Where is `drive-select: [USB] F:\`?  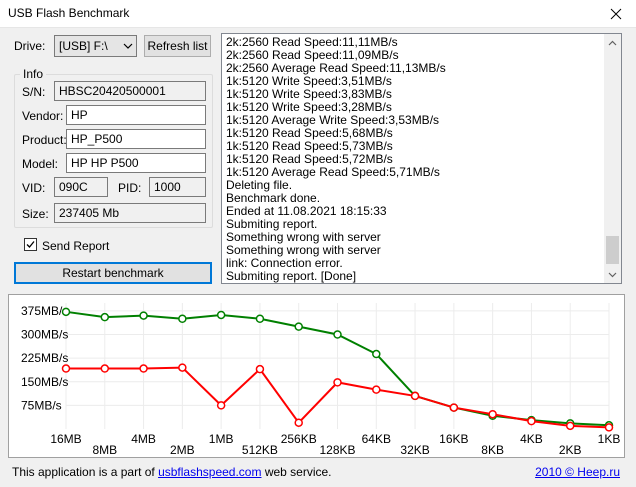 drive-select: [USB] F:\ is located at coordinates (95, 46).